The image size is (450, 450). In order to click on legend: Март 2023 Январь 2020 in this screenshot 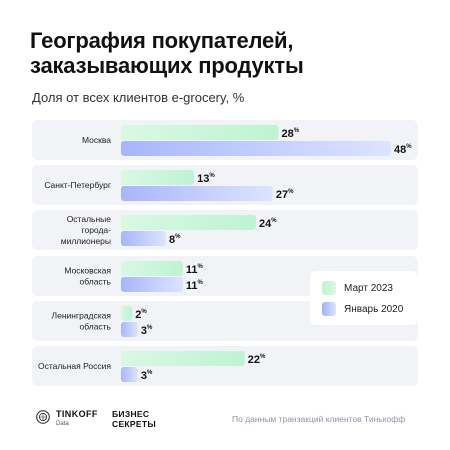, I will do `click(364, 298)`.